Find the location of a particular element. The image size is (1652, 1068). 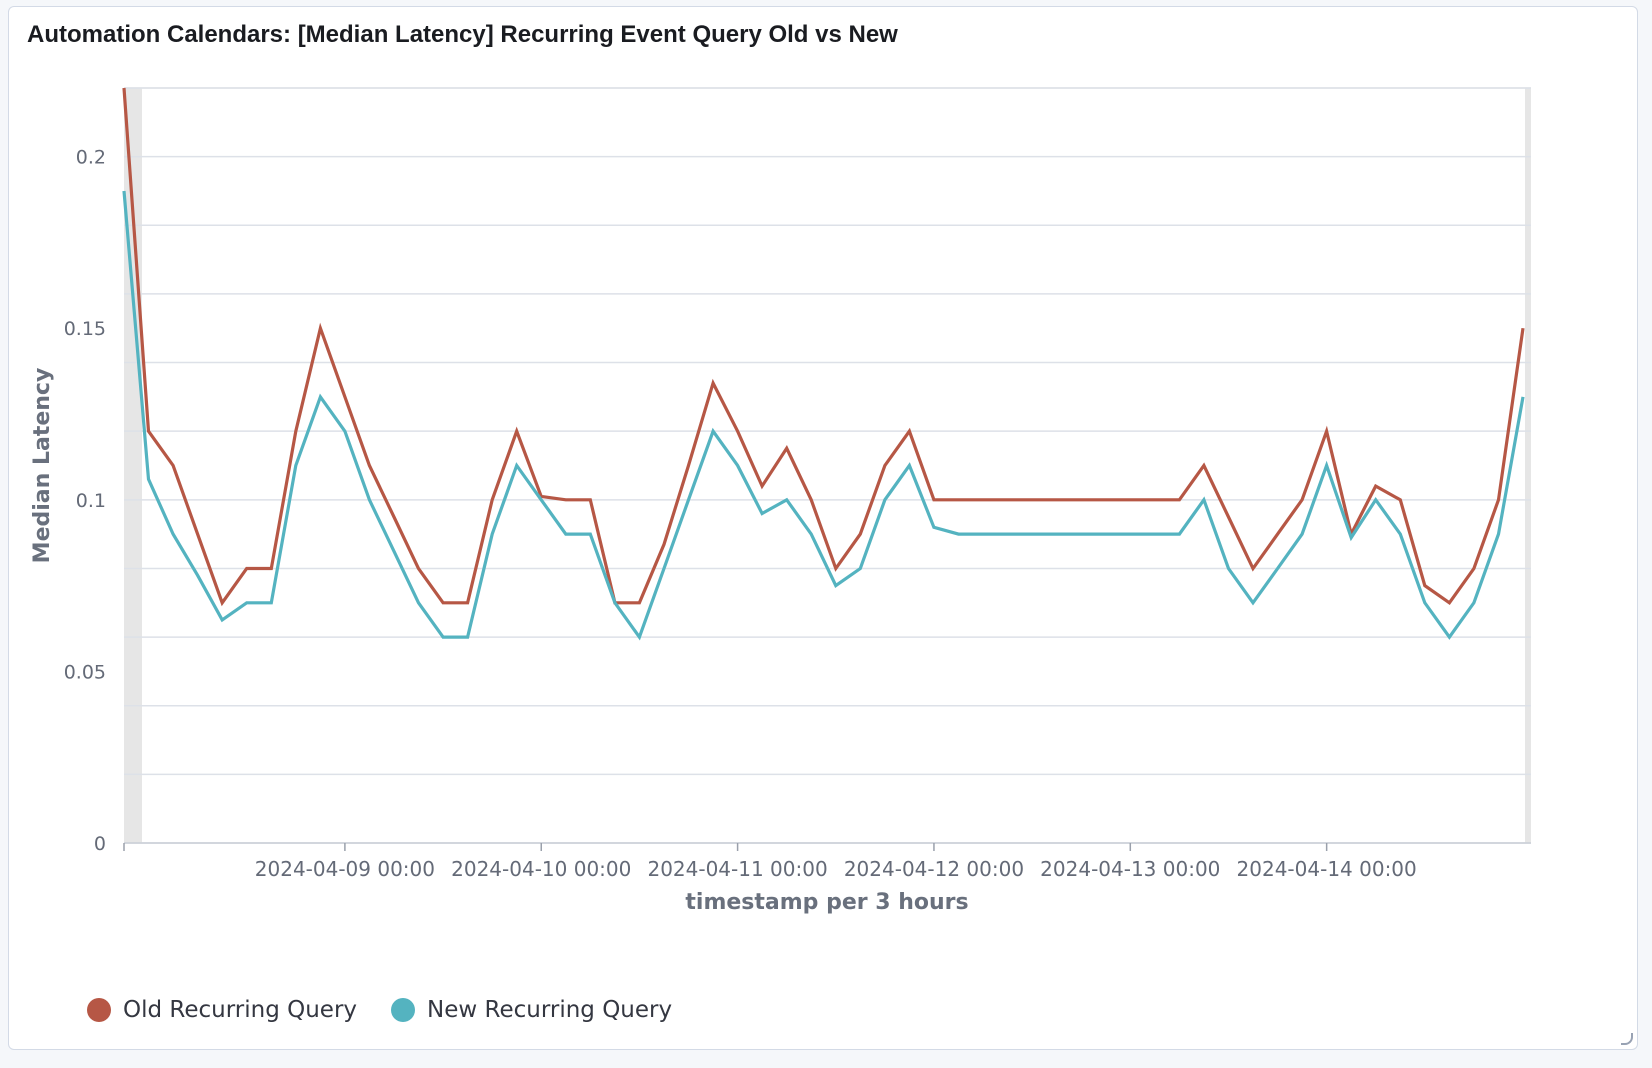

x-tick-label: 2024-04-11 00:00 is located at coordinates (737, 869).